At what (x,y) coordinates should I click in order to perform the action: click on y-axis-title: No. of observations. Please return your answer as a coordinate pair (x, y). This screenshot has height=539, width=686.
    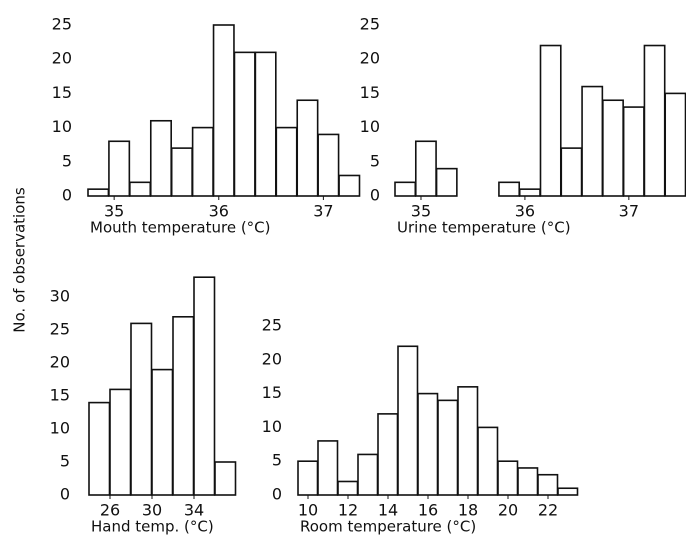
    Looking at the image, I should click on (20, 260).